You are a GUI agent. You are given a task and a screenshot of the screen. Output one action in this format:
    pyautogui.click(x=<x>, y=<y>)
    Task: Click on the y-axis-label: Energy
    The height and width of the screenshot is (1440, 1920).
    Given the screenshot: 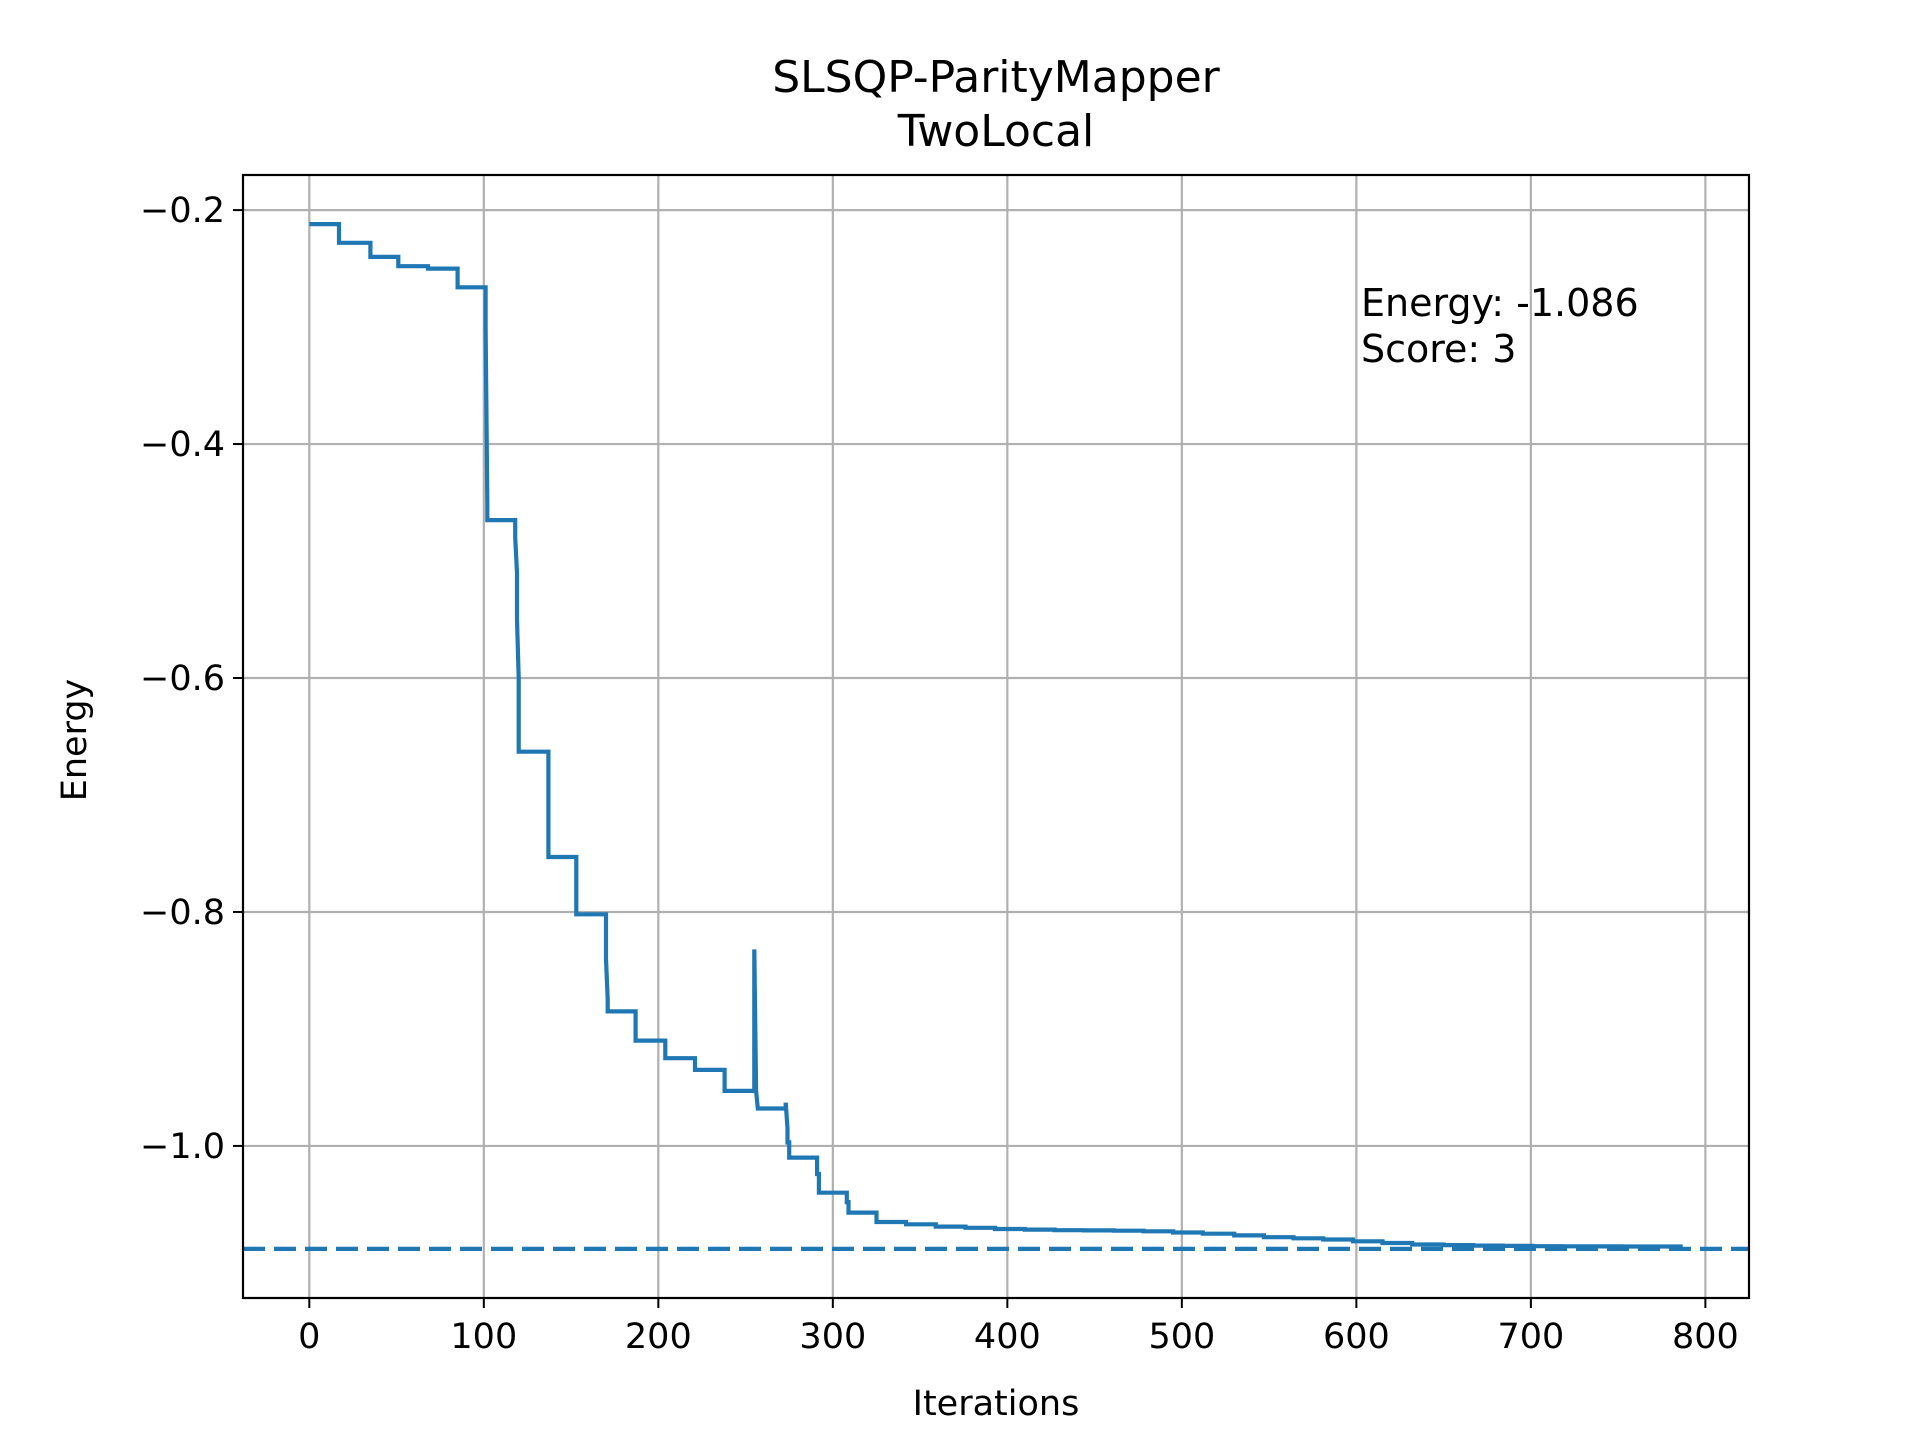 What is the action you would take?
    pyautogui.click(x=75, y=740)
    